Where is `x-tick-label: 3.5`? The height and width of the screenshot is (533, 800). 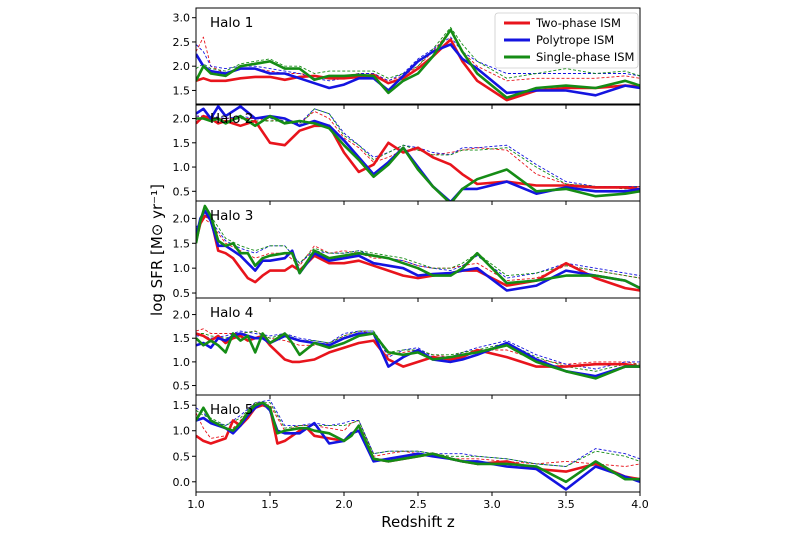
x-tick-label: 3.5 is located at coordinates (566, 504).